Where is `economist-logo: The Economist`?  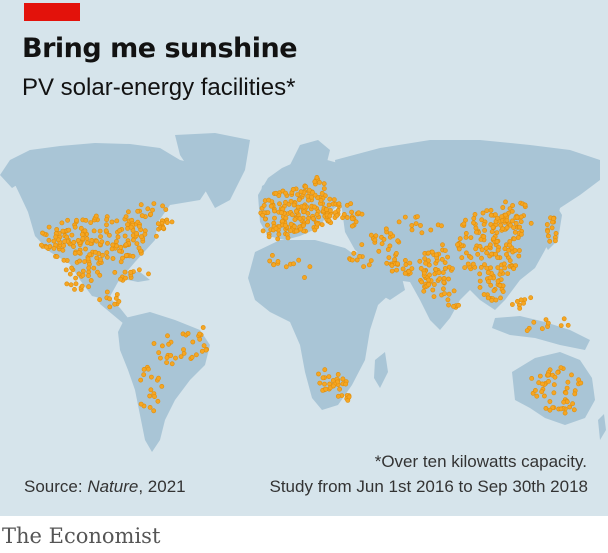 economist-logo: The Economist is located at coordinates (81, 536).